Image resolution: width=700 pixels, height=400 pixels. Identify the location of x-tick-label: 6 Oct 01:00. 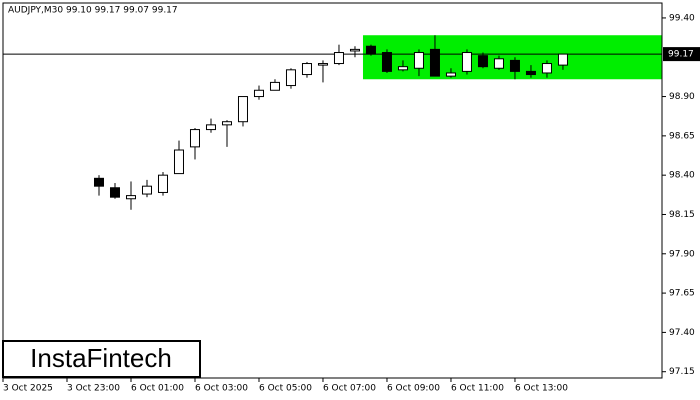
(157, 389).